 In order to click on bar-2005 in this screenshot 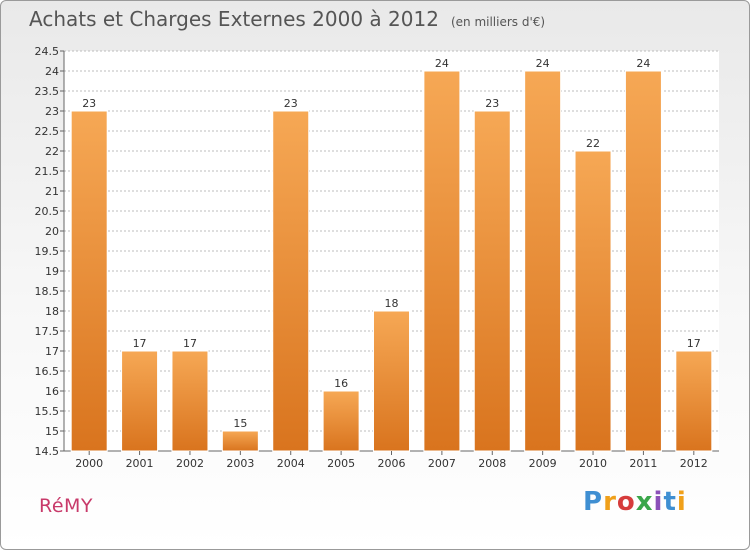, I will do `click(341, 421)`.